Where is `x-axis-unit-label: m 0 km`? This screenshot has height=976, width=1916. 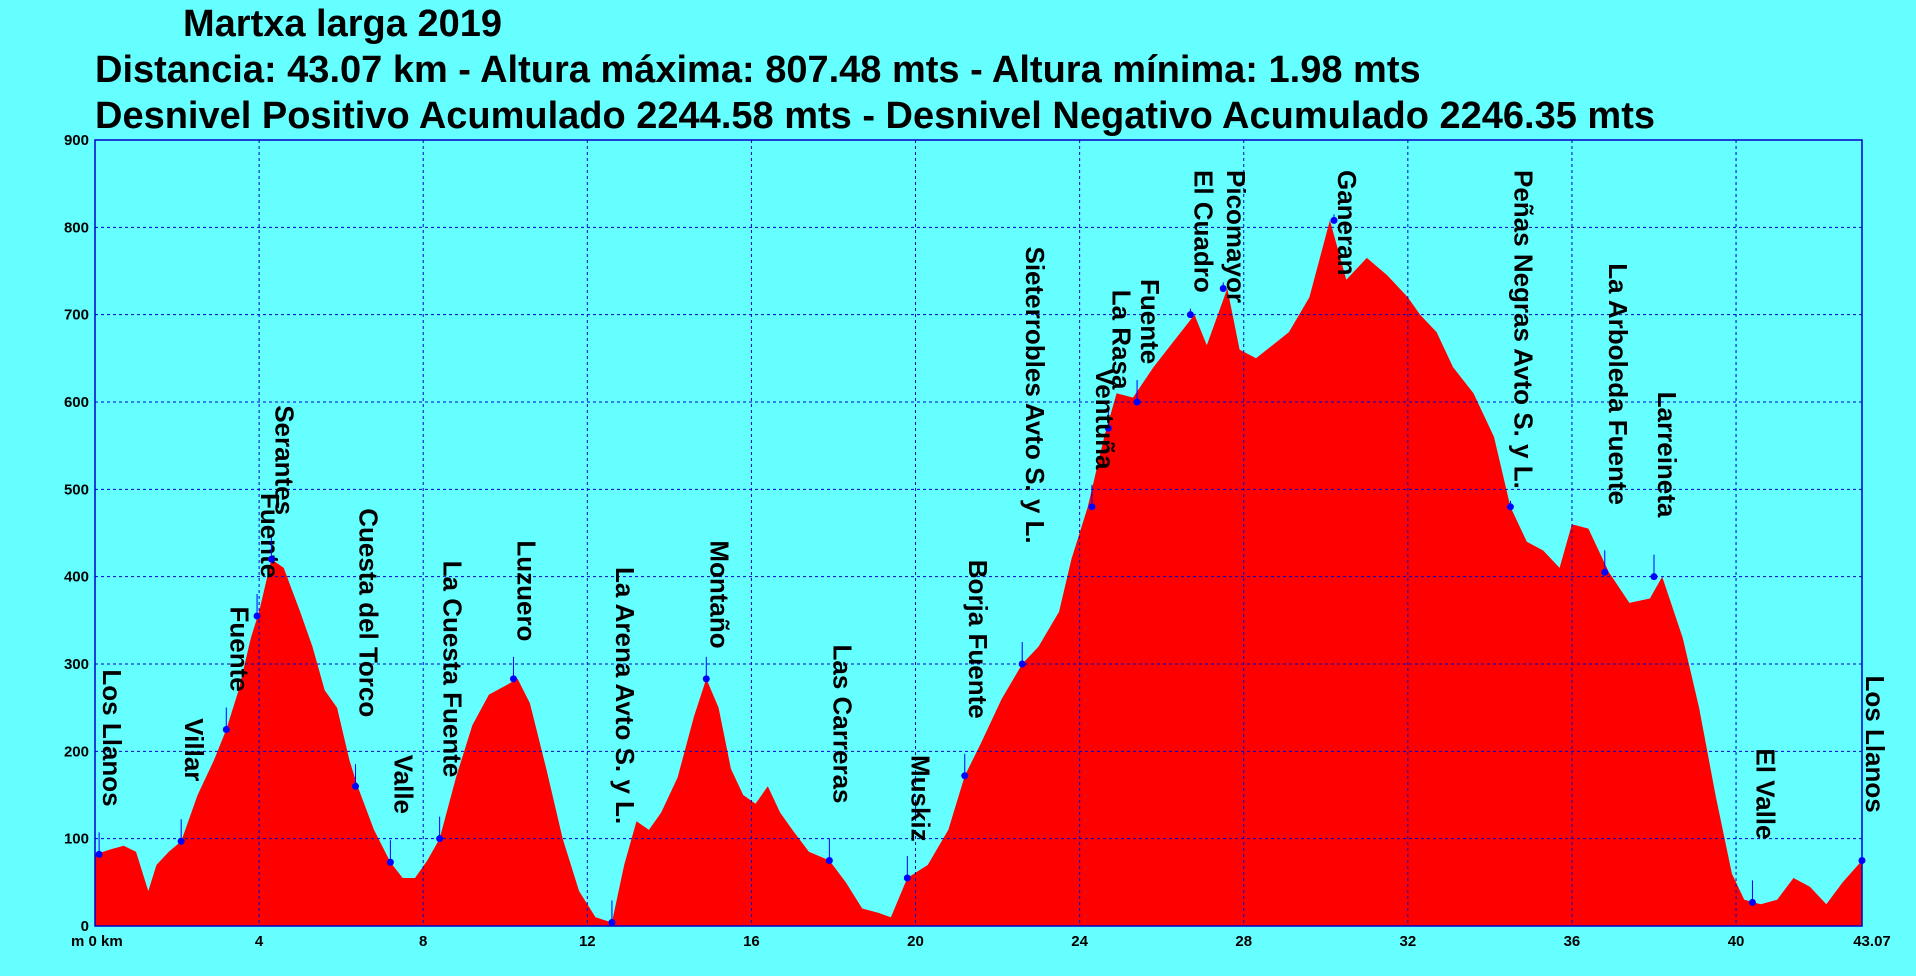
x-axis-unit-label: m 0 km is located at coordinates (97, 941).